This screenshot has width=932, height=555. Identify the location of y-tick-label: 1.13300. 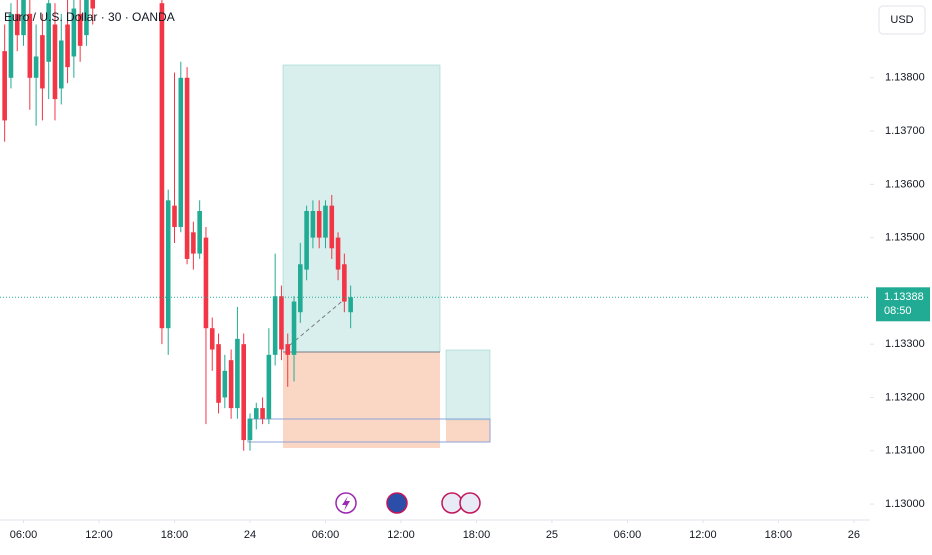
(905, 344).